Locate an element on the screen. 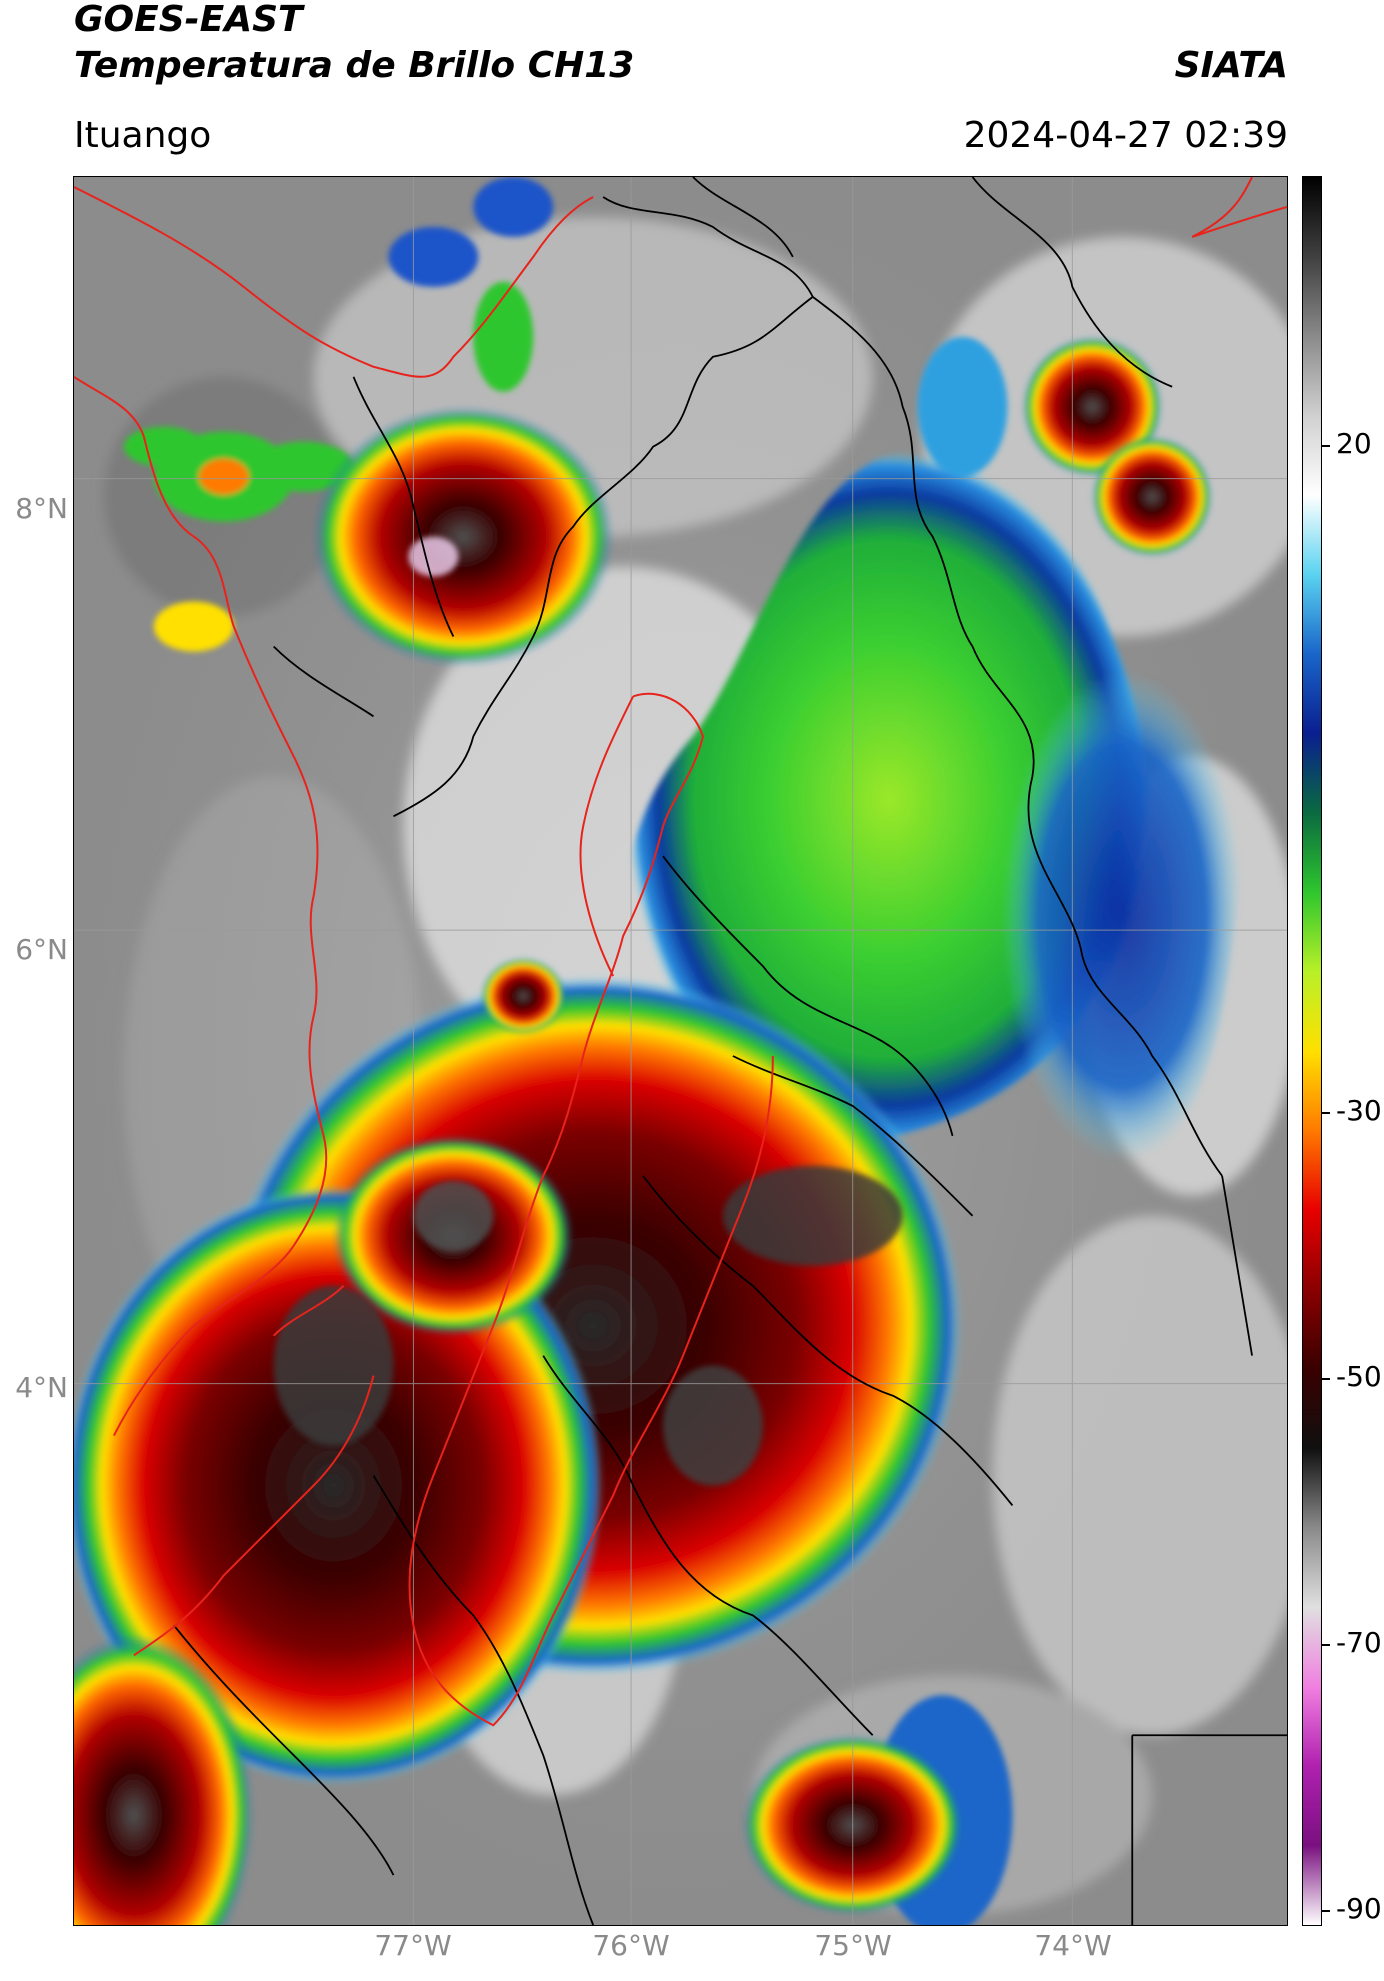 The width and height of the screenshot is (1384, 1981). title-line-1: GOES-EAST is located at coordinates (188, 20).